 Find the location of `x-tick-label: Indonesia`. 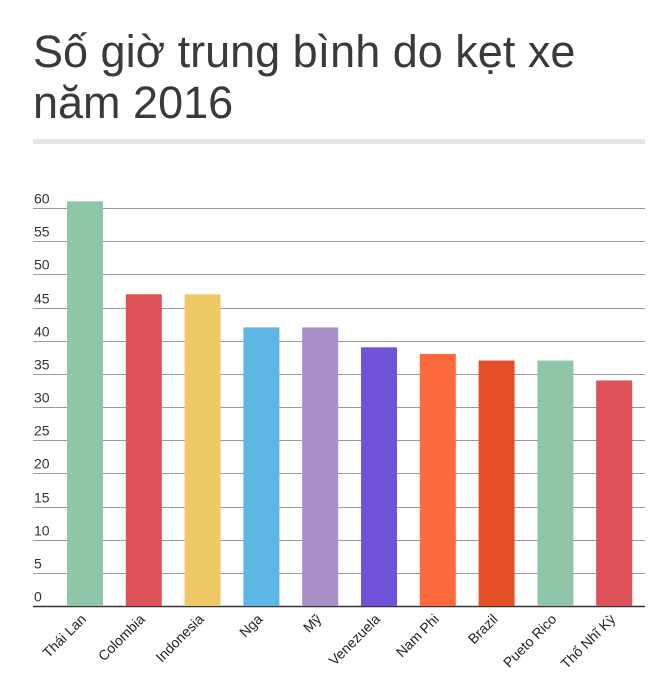

x-tick-label: Indonesia is located at coordinates (179, 638).